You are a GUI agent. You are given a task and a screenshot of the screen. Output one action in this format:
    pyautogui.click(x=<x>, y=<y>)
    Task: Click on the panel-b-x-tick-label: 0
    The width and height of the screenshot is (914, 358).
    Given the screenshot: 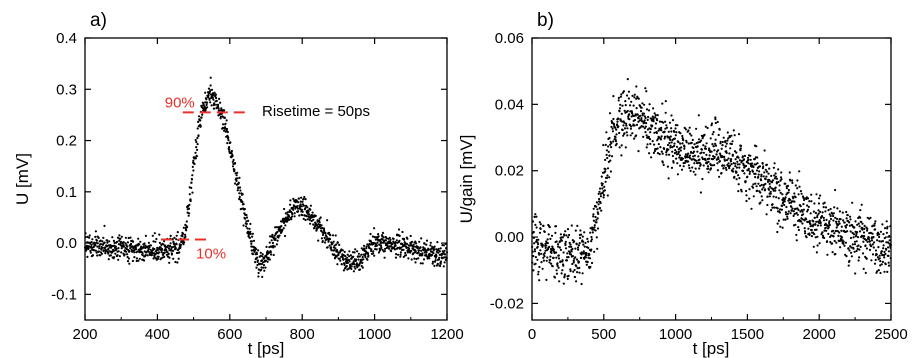 What is the action you would take?
    pyautogui.click(x=532, y=334)
    